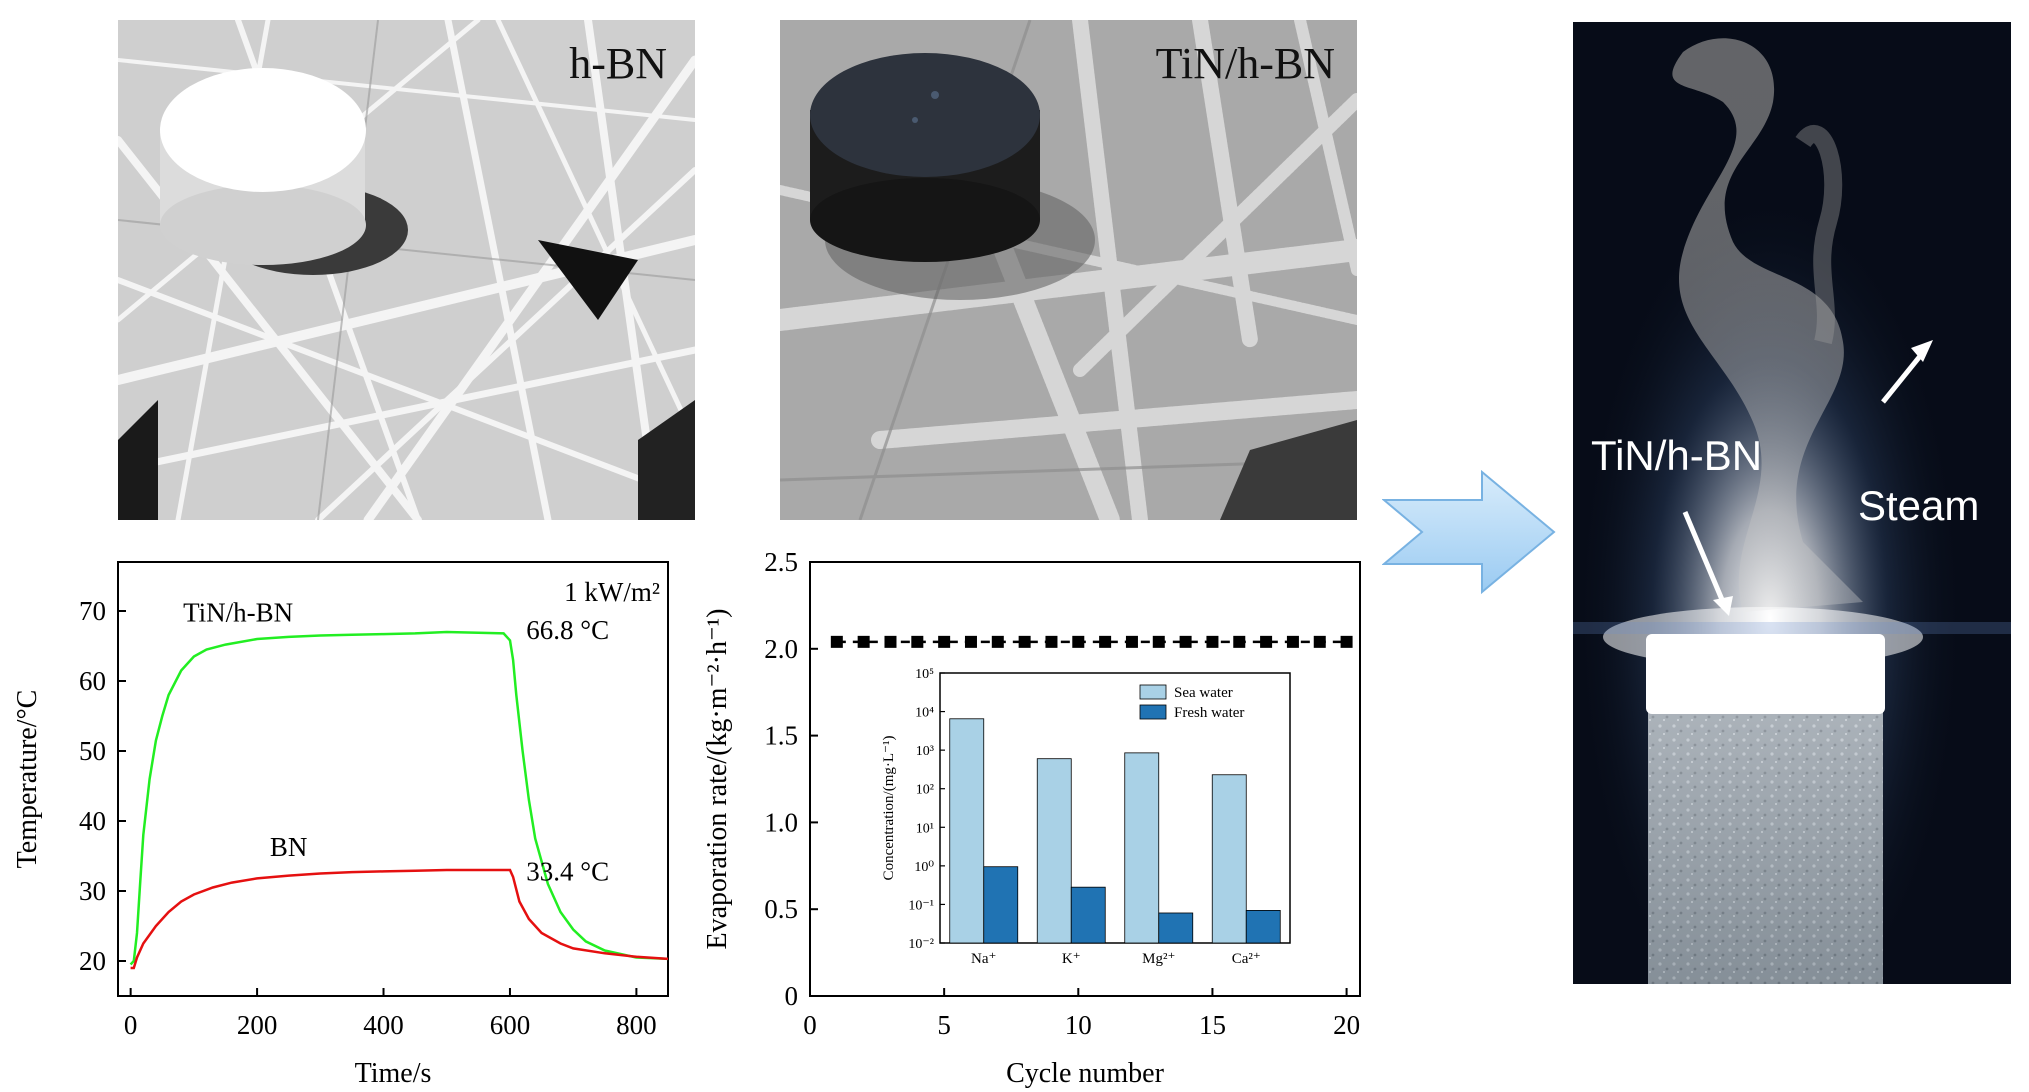 The height and width of the screenshot is (1092, 2029). I want to click on temp-y-tick-label: 50, so click(92, 751).